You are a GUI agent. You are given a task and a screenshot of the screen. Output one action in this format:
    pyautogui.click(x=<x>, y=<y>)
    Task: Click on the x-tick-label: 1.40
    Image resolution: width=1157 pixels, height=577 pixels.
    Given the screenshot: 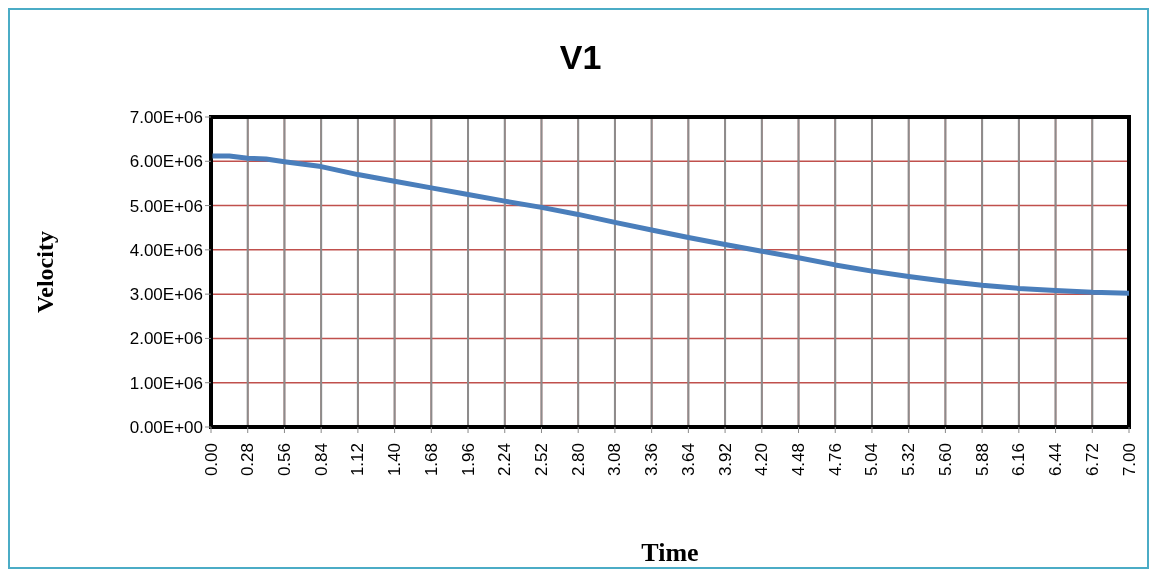 What is the action you would take?
    pyautogui.click(x=395, y=460)
    